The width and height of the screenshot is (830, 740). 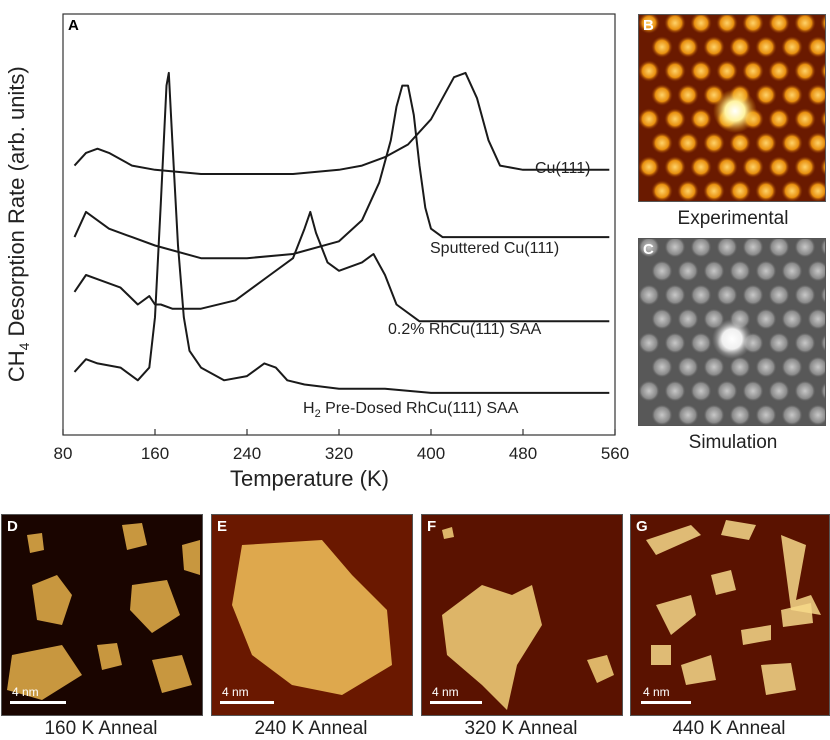 What do you see at coordinates (312, 617) in the screenshot?
I see `panel-e-islands` at bounding box center [312, 617].